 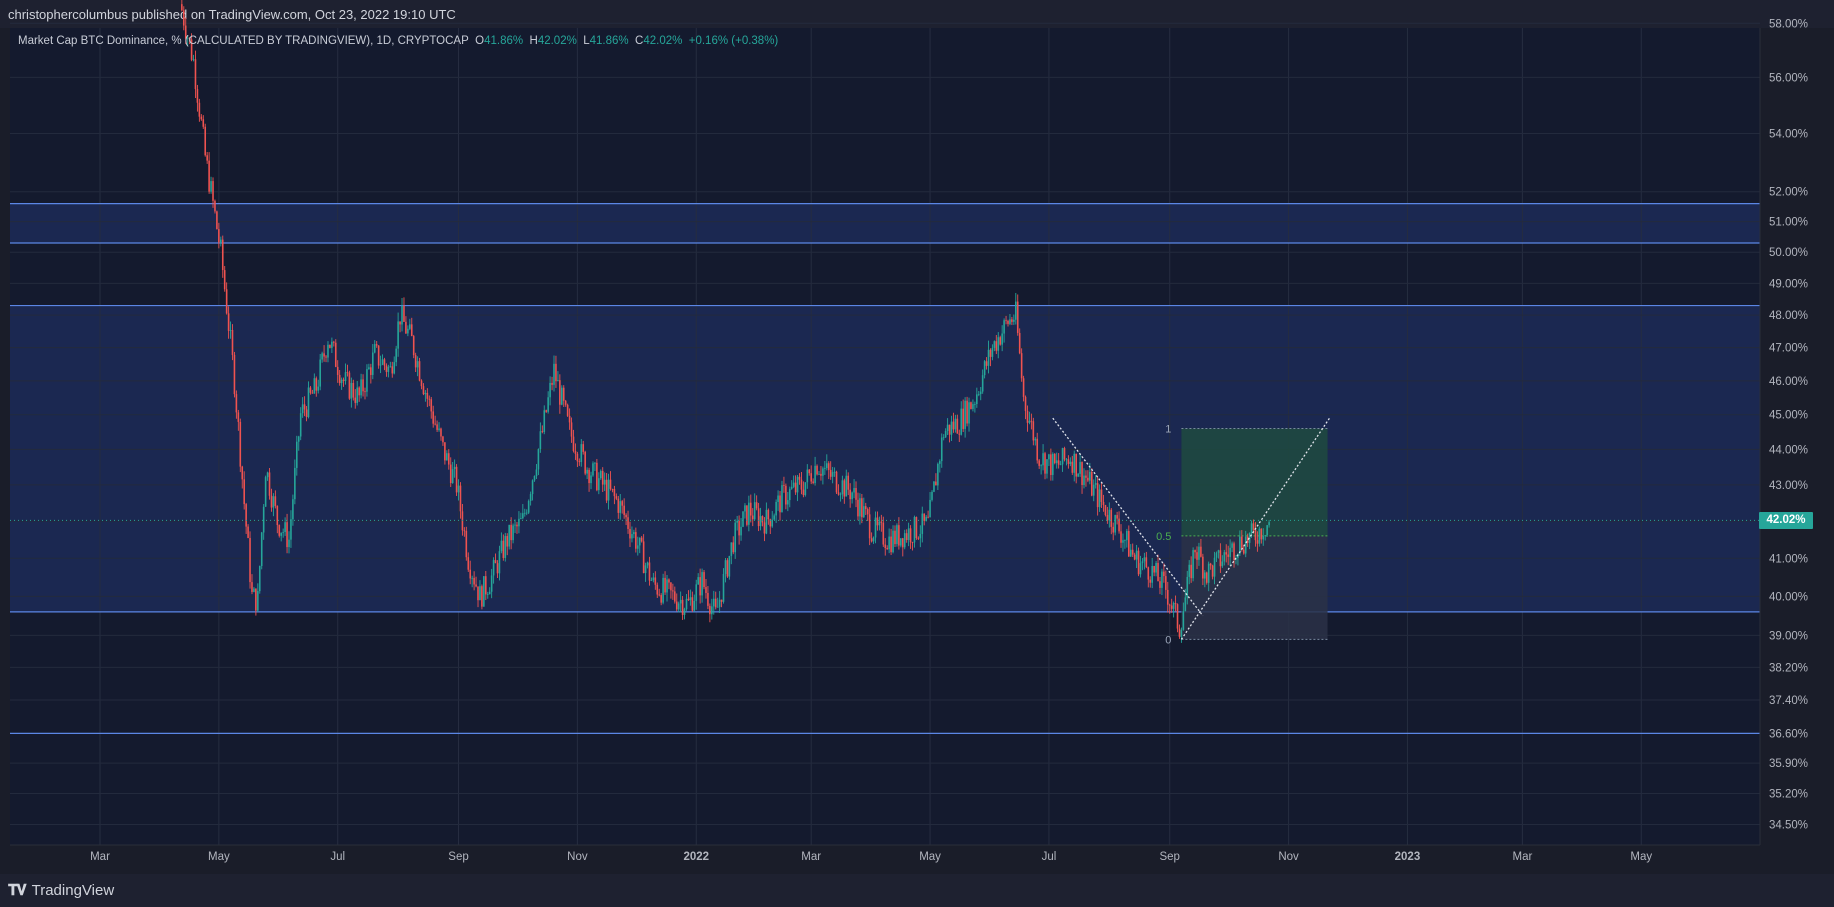 I want to click on high-value: 42.02%, so click(x=557, y=41).